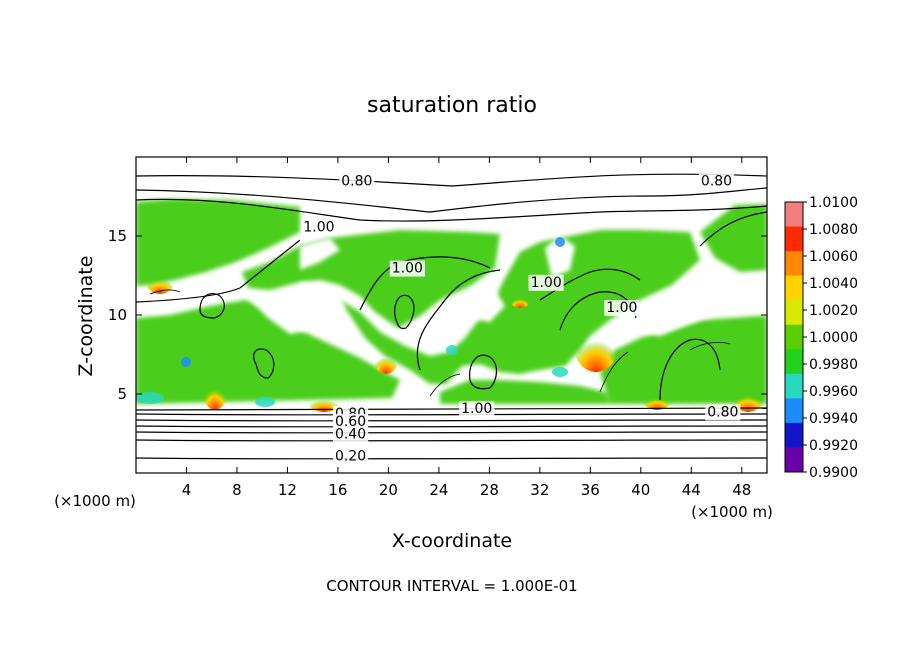 The image size is (904, 654). I want to click on contour-label: 0.60, so click(350, 422).